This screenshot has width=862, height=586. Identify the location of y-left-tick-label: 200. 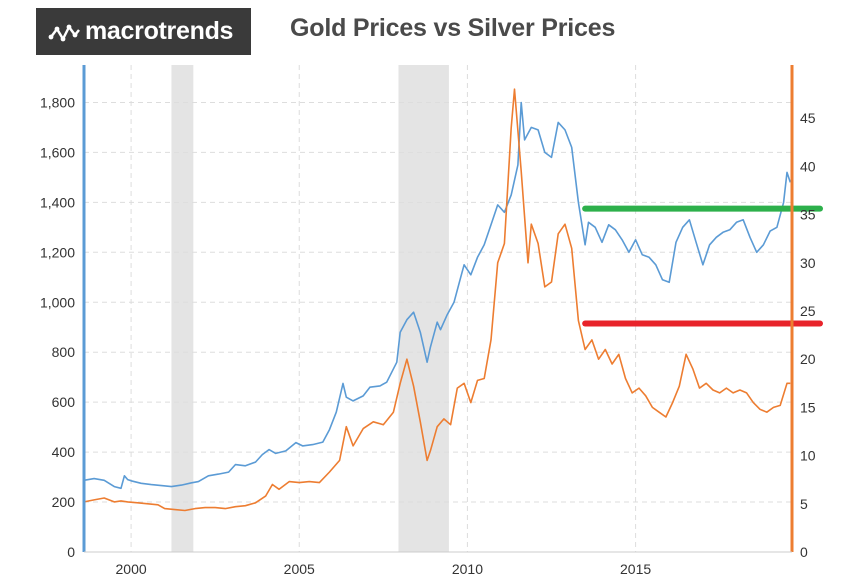
(64, 502).